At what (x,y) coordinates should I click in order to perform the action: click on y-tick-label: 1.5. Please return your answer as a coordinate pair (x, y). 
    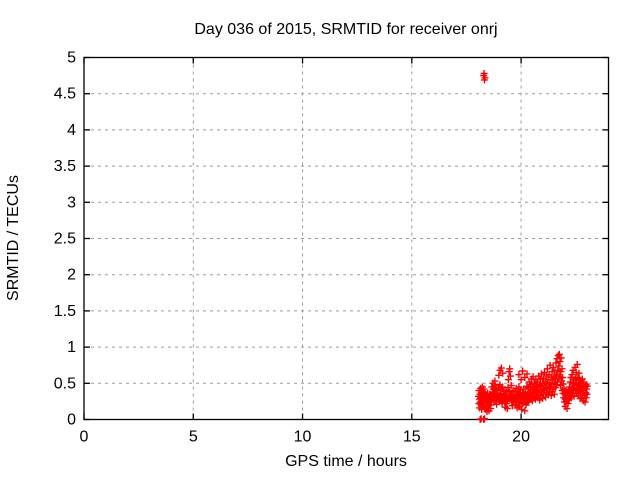
    Looking at the image, I should click on (65, 311).